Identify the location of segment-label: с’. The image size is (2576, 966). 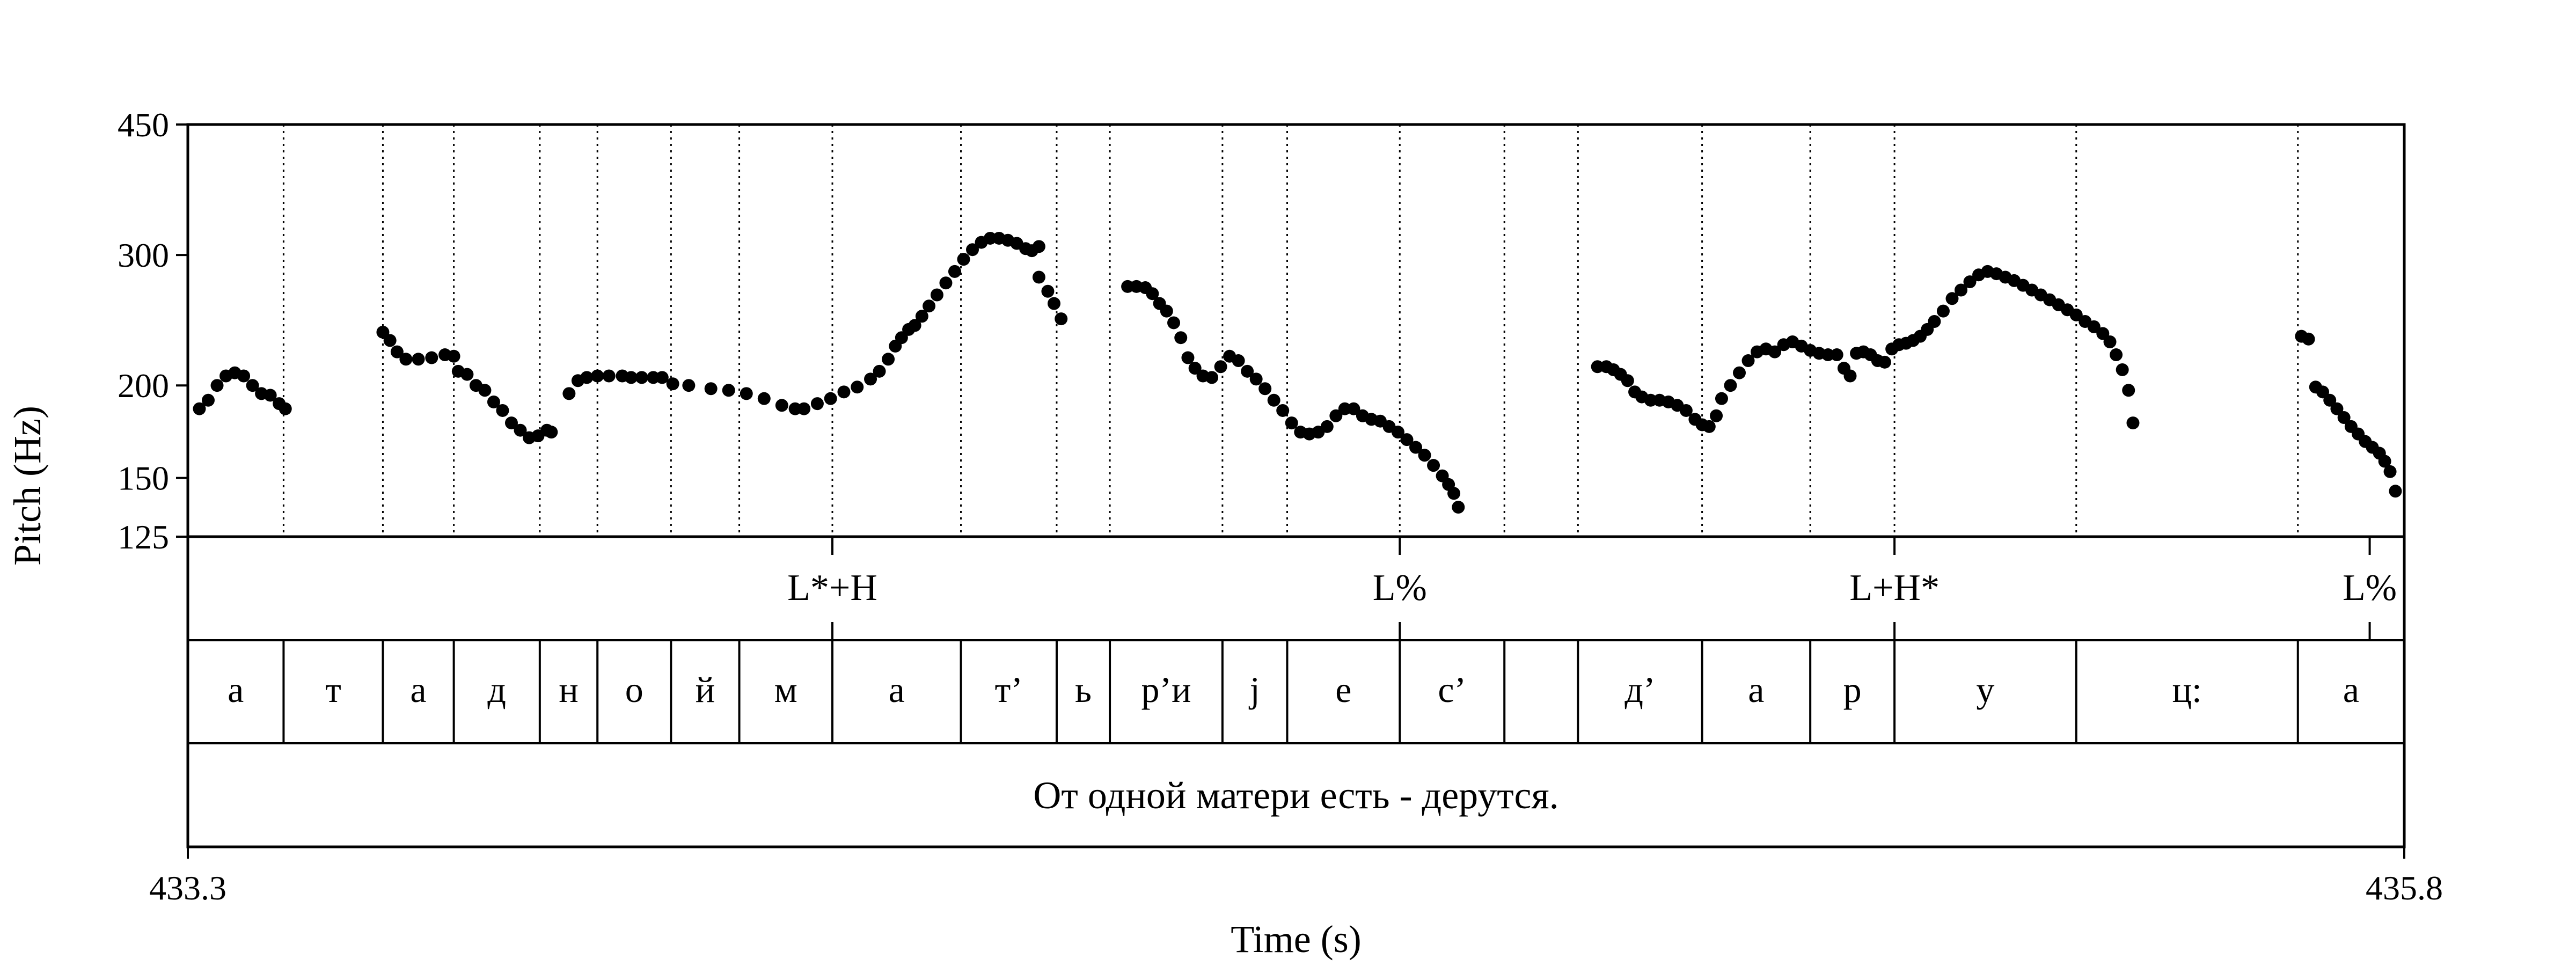
(1452, 689).